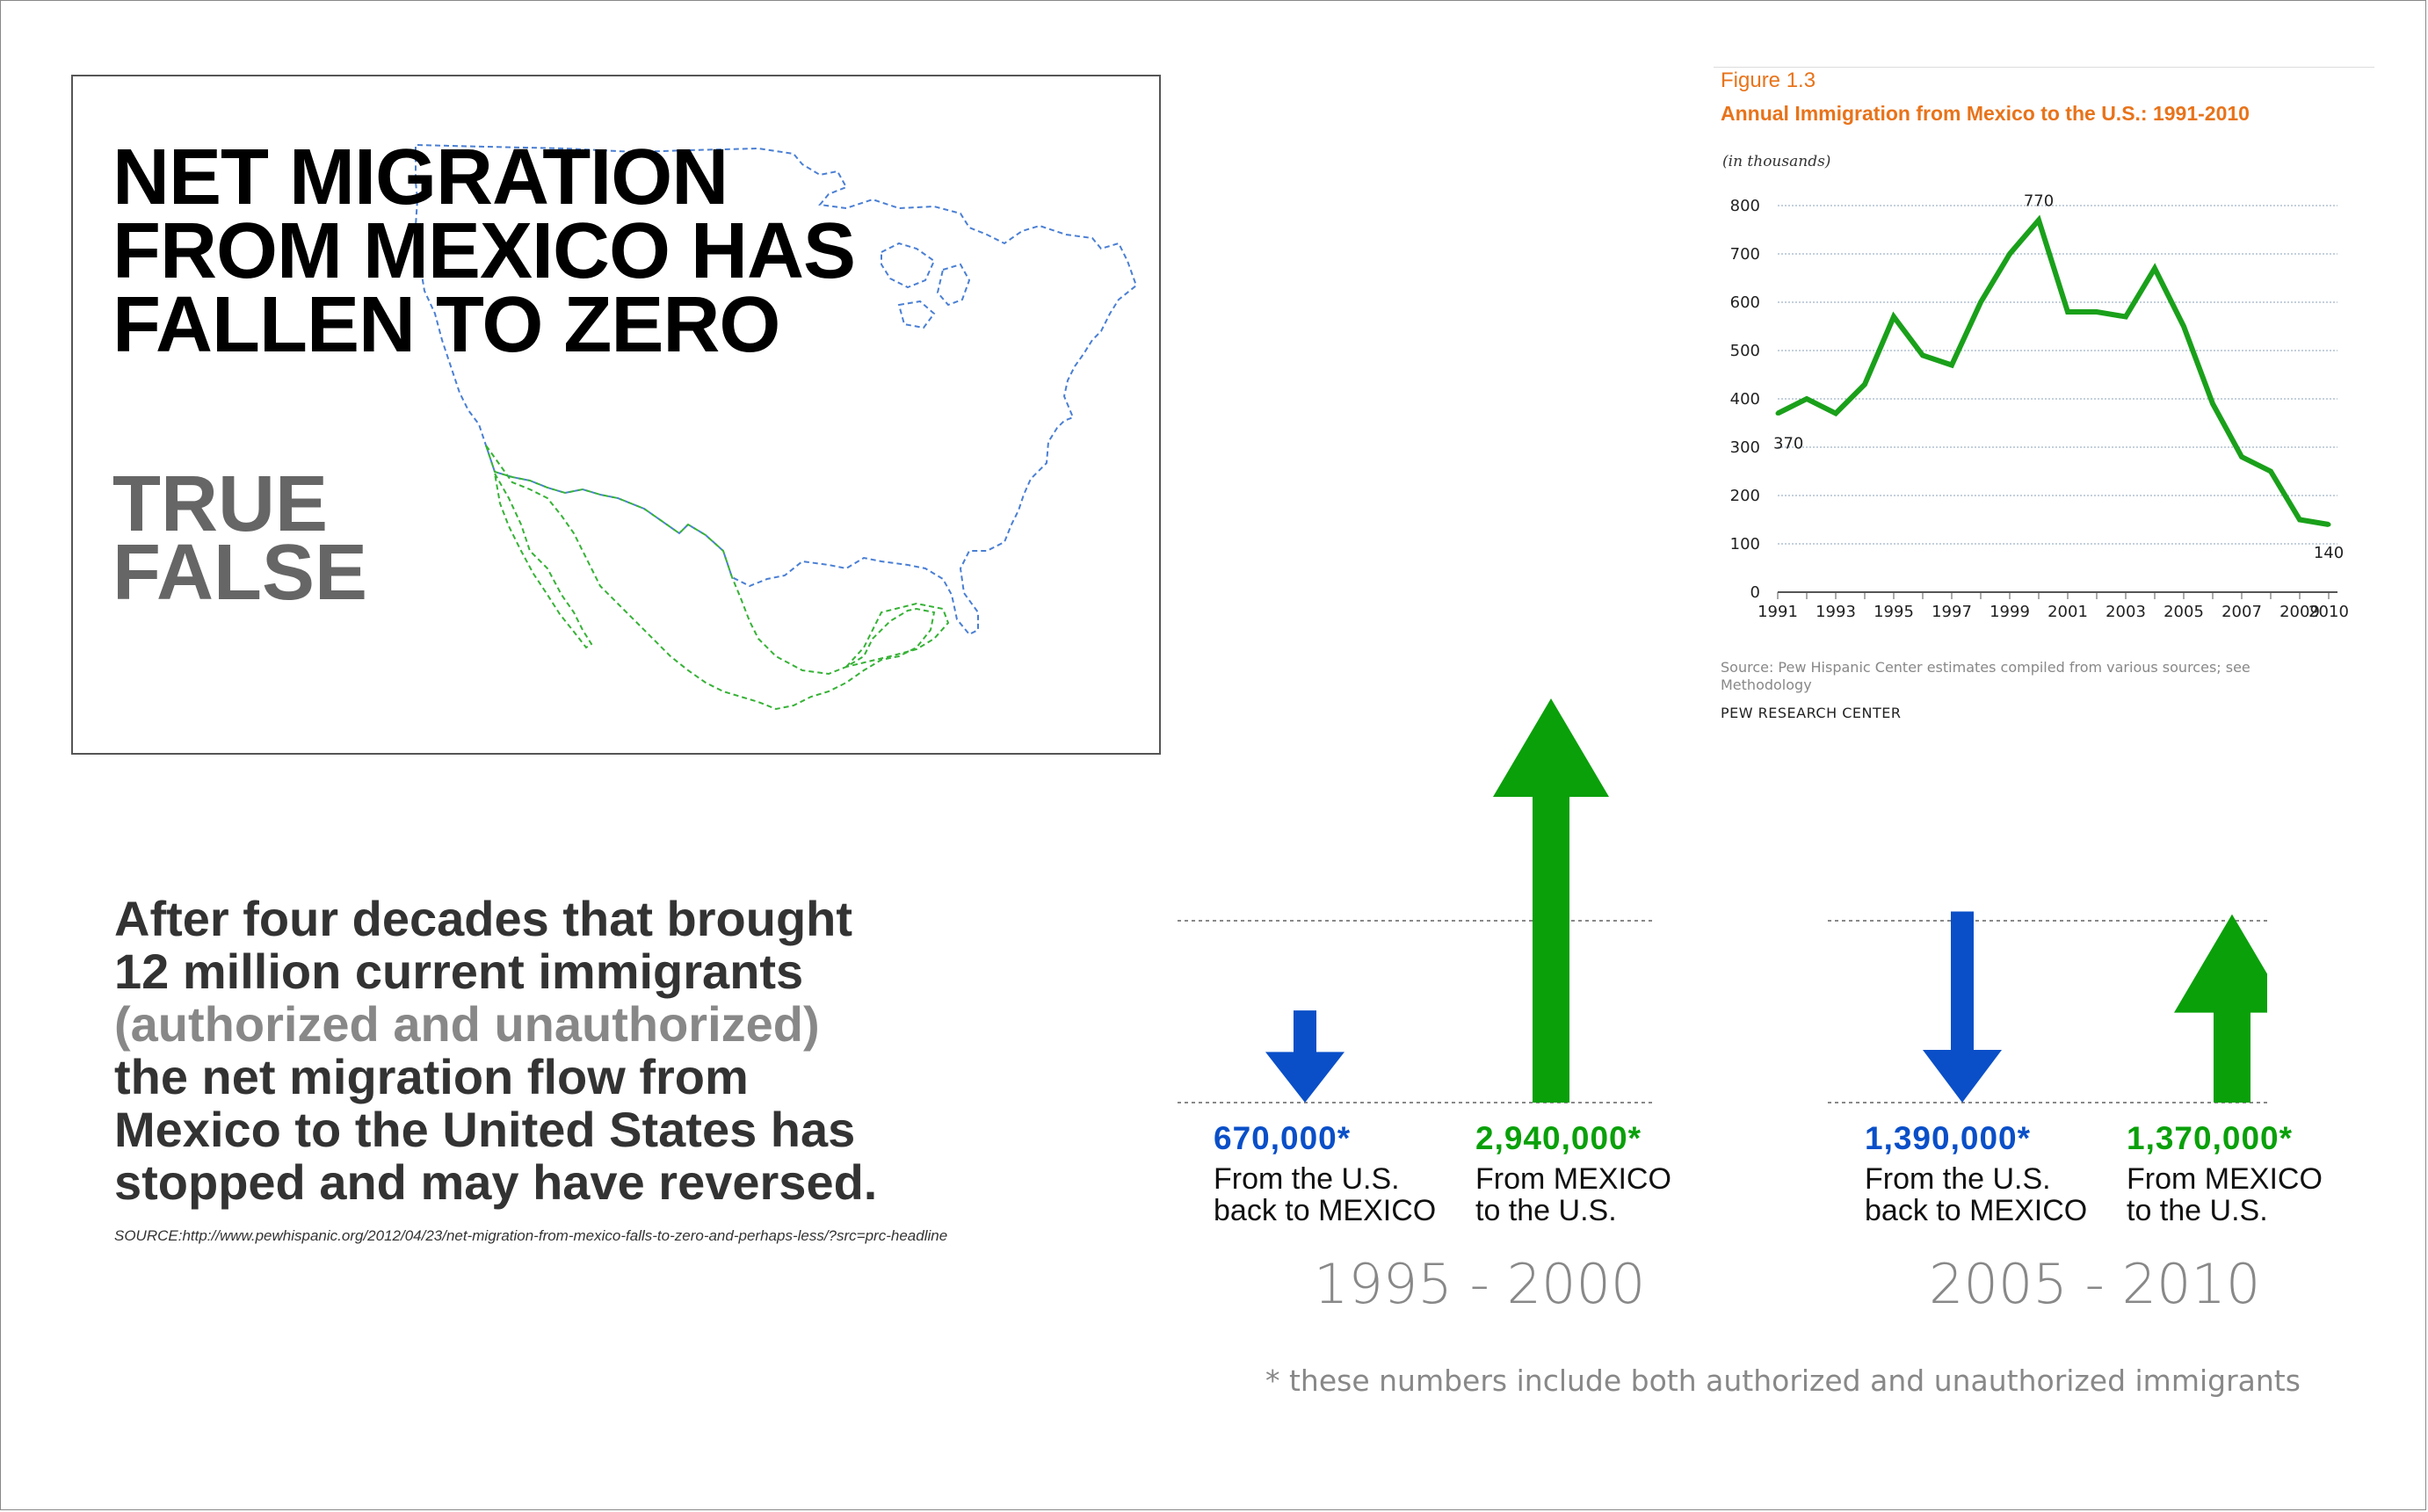  Describe the element at coordinates (1283, 1138) in the screenshot. I see `period-1-to-mexico-value: 670,000*` at that location.